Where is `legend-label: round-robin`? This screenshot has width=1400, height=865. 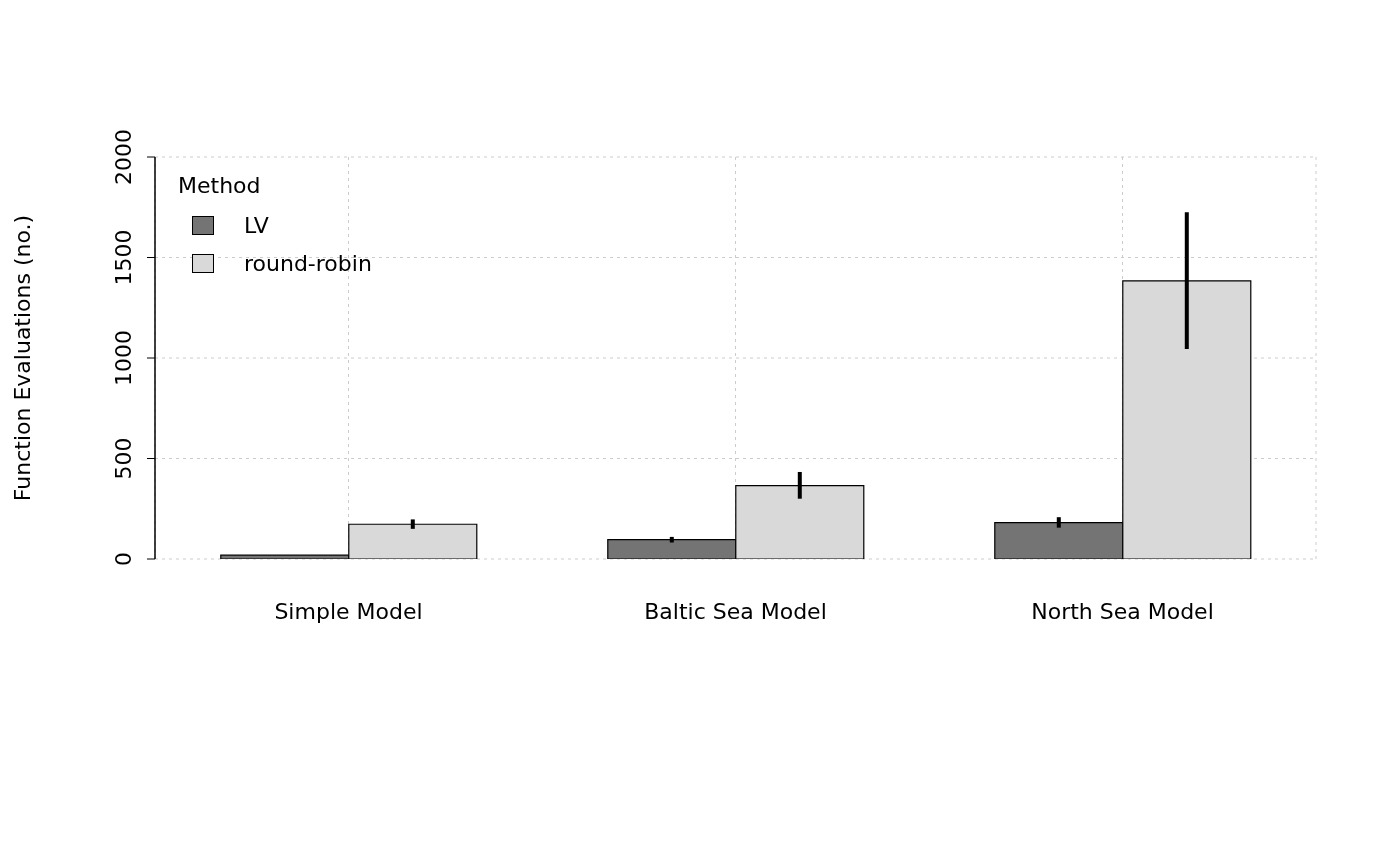
legend-label: round-robin is located at coordinates (308, 263).